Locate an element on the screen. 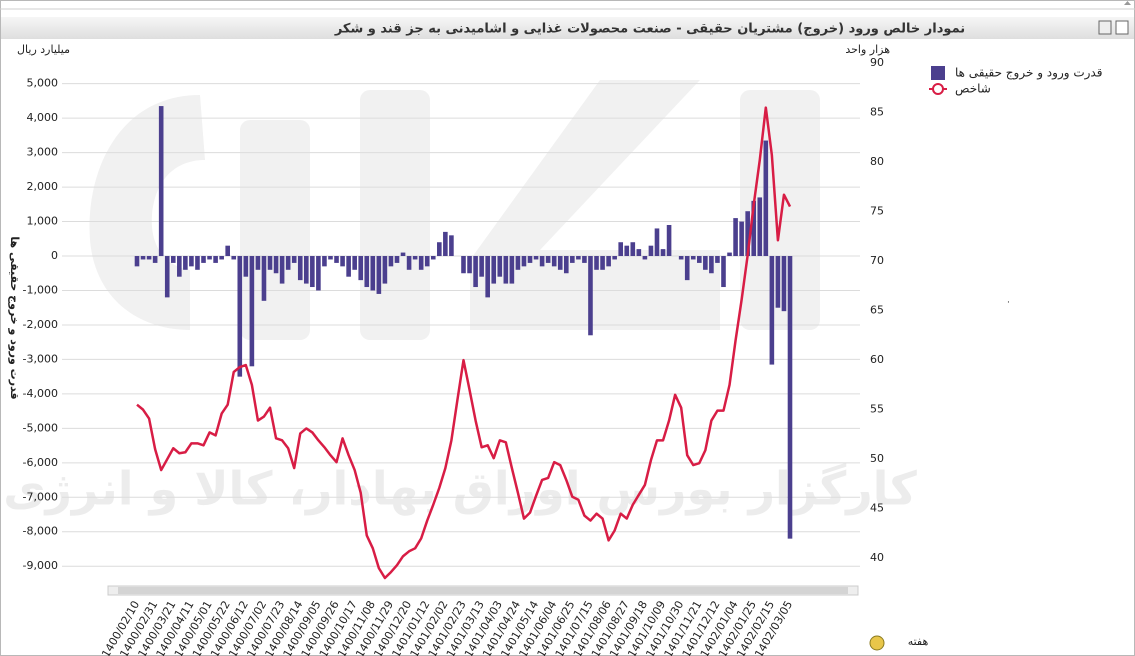 Image resolution: width=1135 pixels, height=656 pixels. y2-tick-label: 85 is located at coordinates (877, 112).